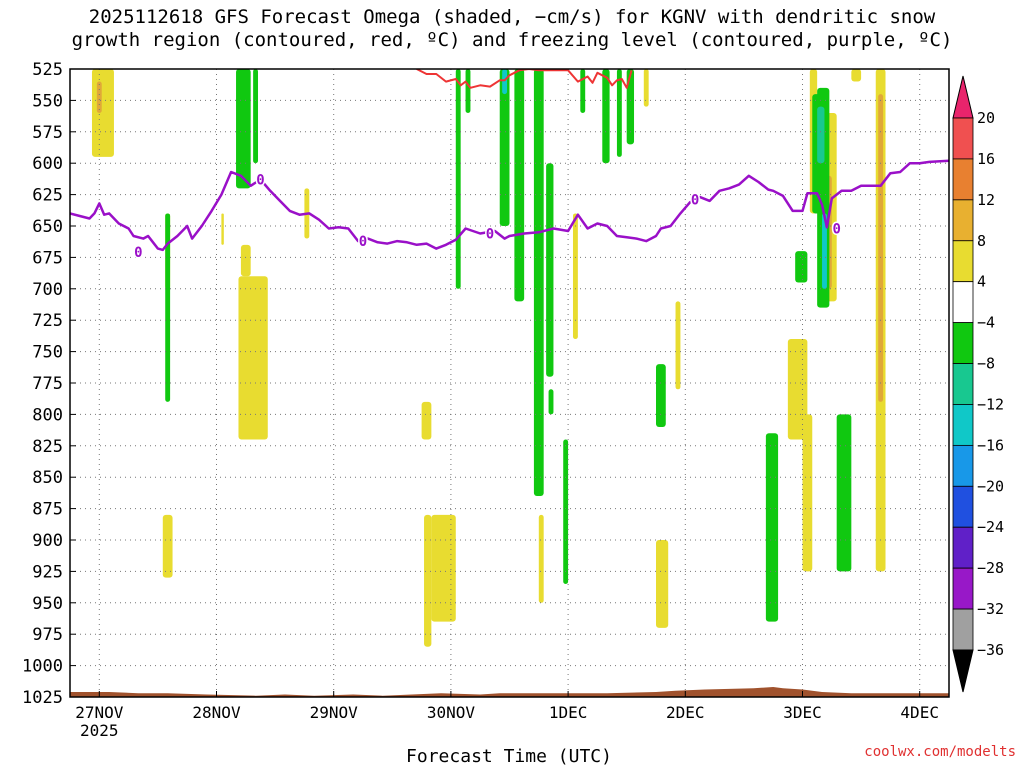 The image size is (1024, 768). What do you see at coordinates (47, 321) in the screenshot?
I see `y-tick-label-725: 725` at bounding box center [47, 321].